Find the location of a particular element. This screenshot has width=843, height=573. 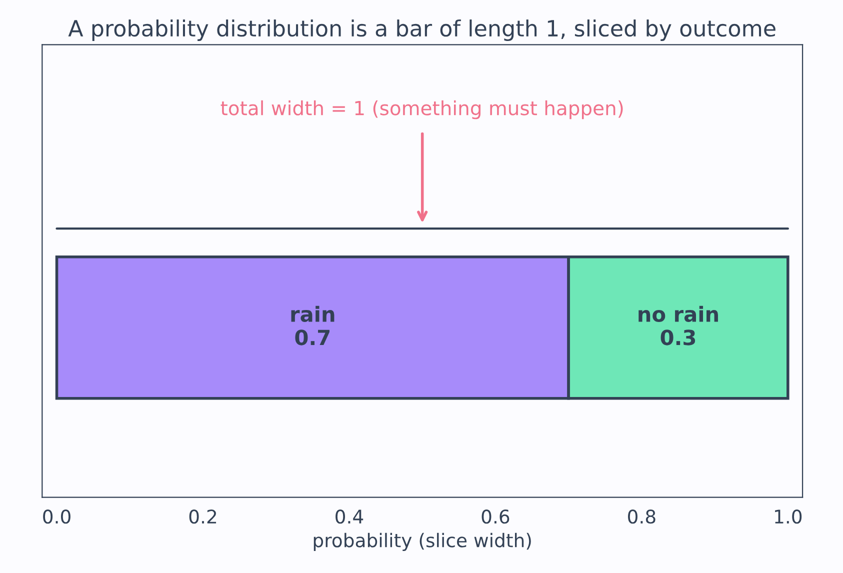

x-tick-label: 0.0 is located at coordinates (56, 517).